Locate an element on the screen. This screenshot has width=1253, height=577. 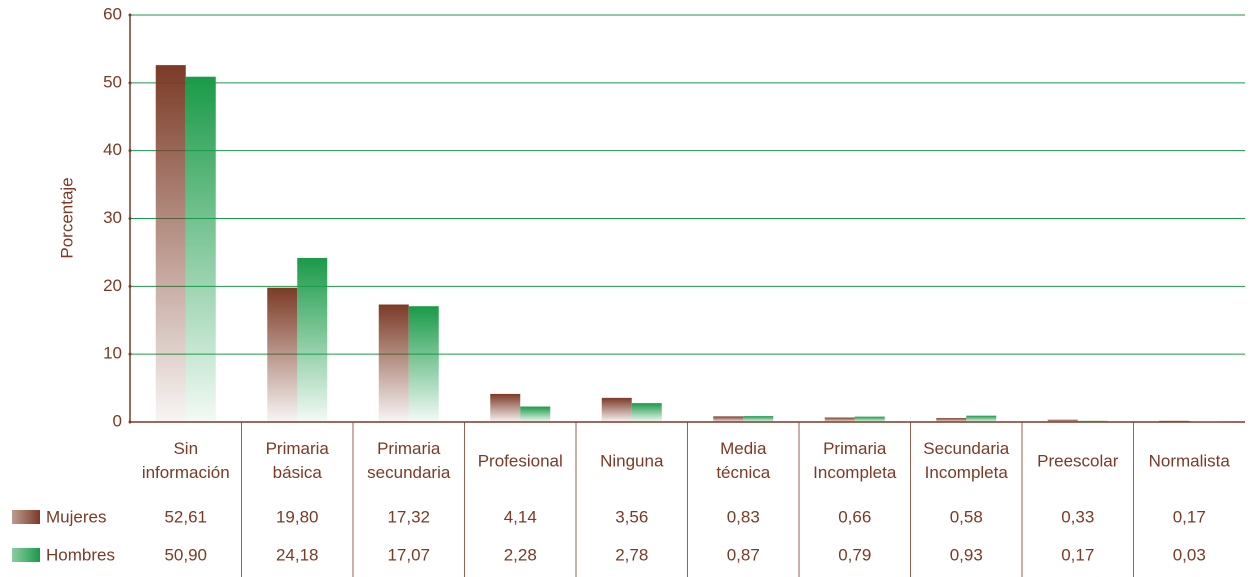
y-tick-label: 50 is located at coordinates (112, 81).